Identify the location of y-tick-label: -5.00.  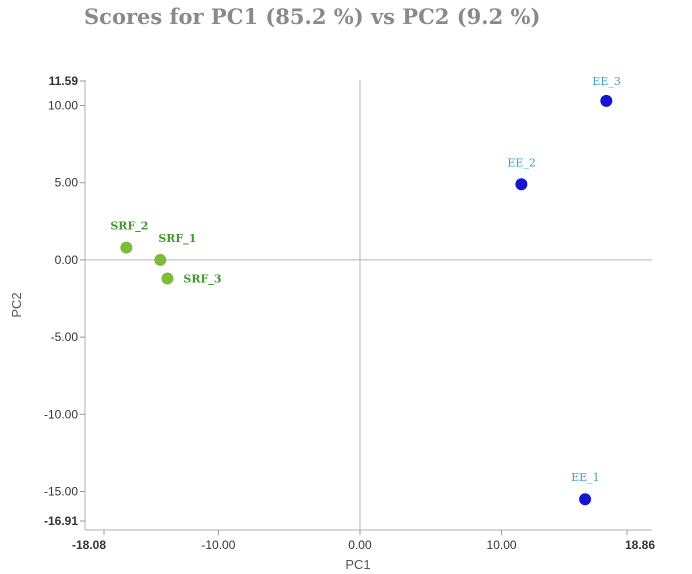
(65, 337).